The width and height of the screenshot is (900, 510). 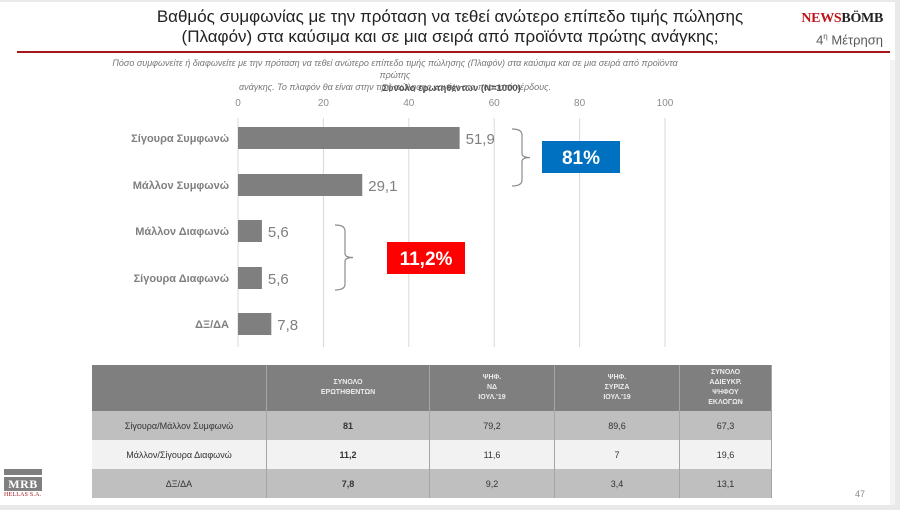 I want to click on wave-number: 4, so click(x=820, y=40).